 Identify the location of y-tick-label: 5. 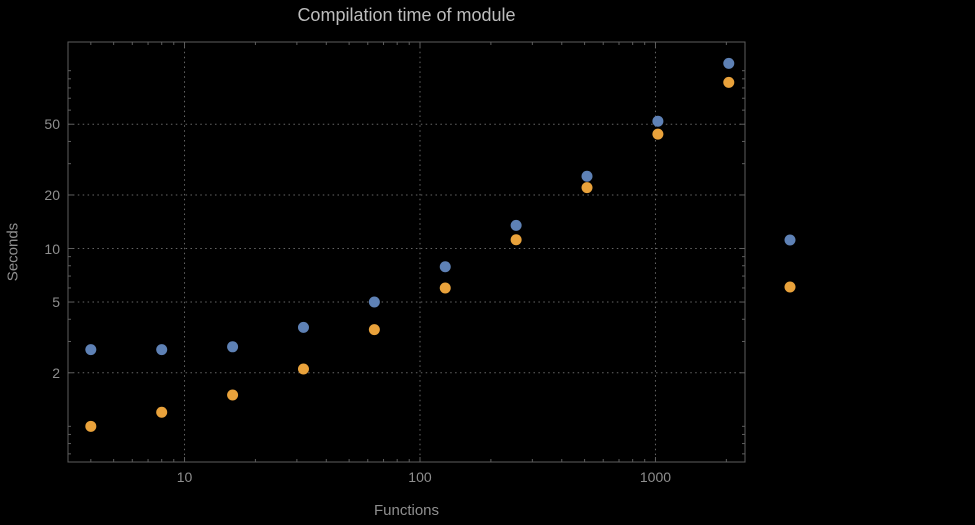
(56, 302).